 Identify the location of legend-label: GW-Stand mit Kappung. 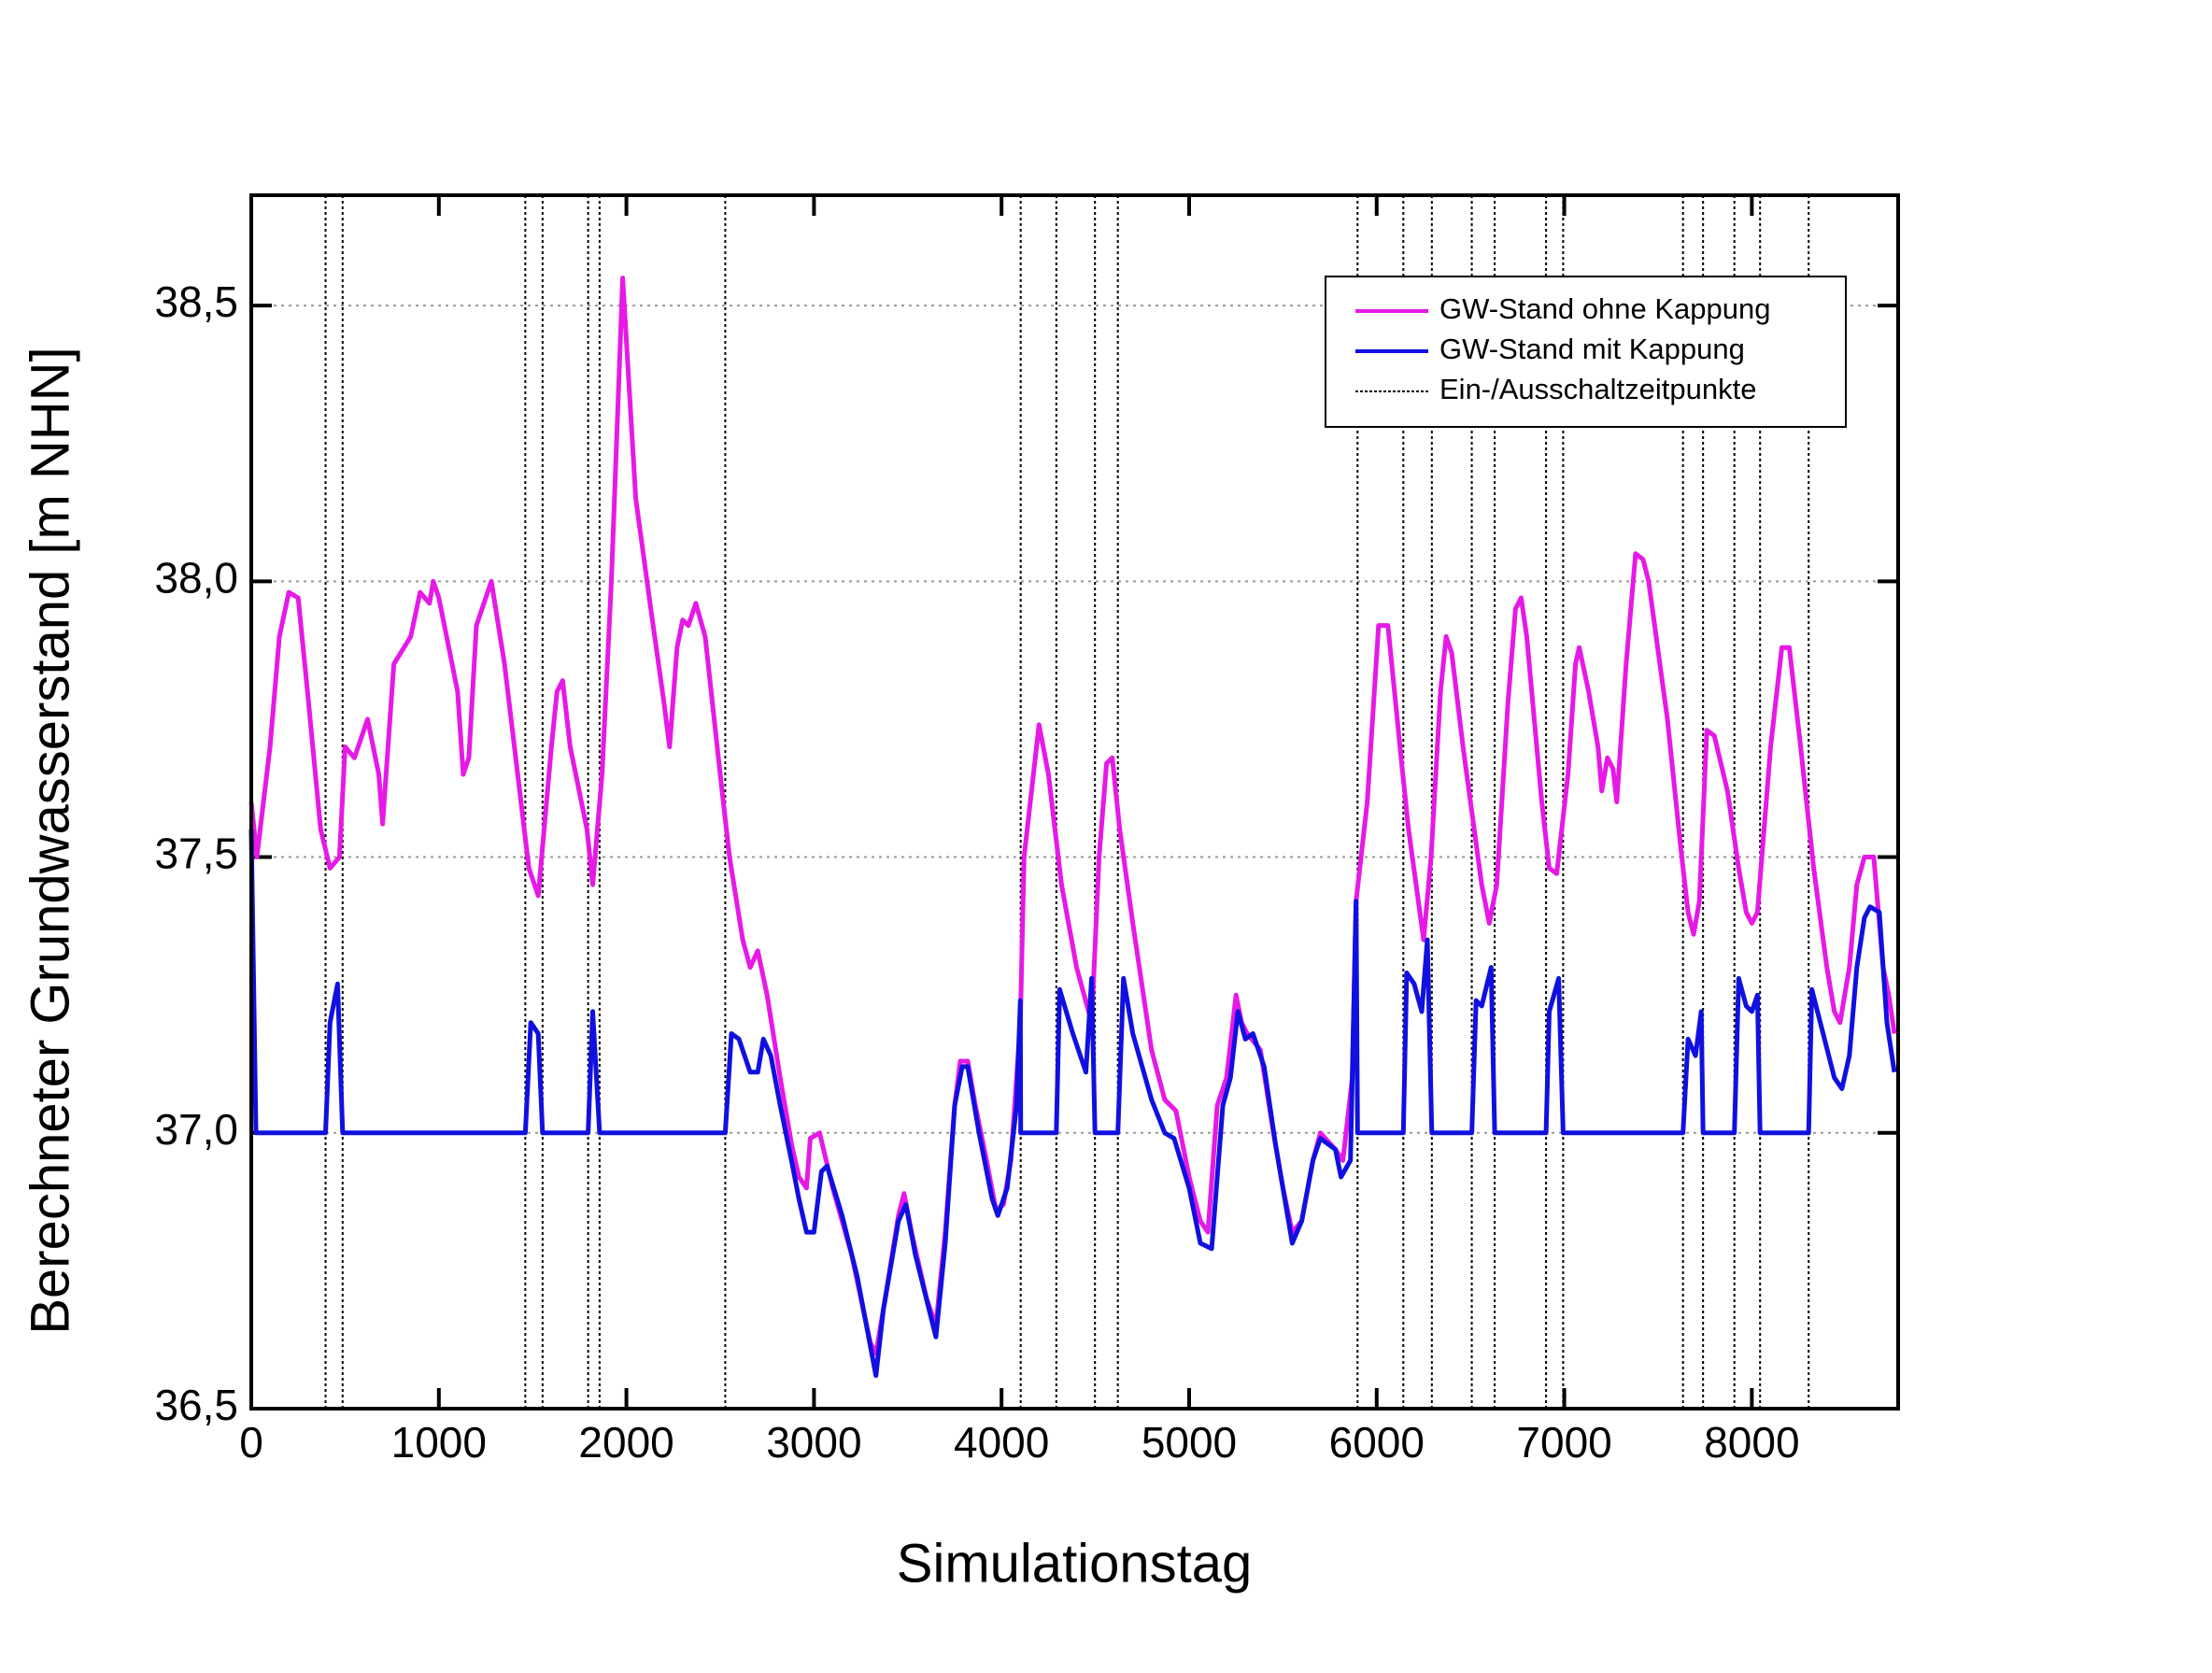
(1592, 349).